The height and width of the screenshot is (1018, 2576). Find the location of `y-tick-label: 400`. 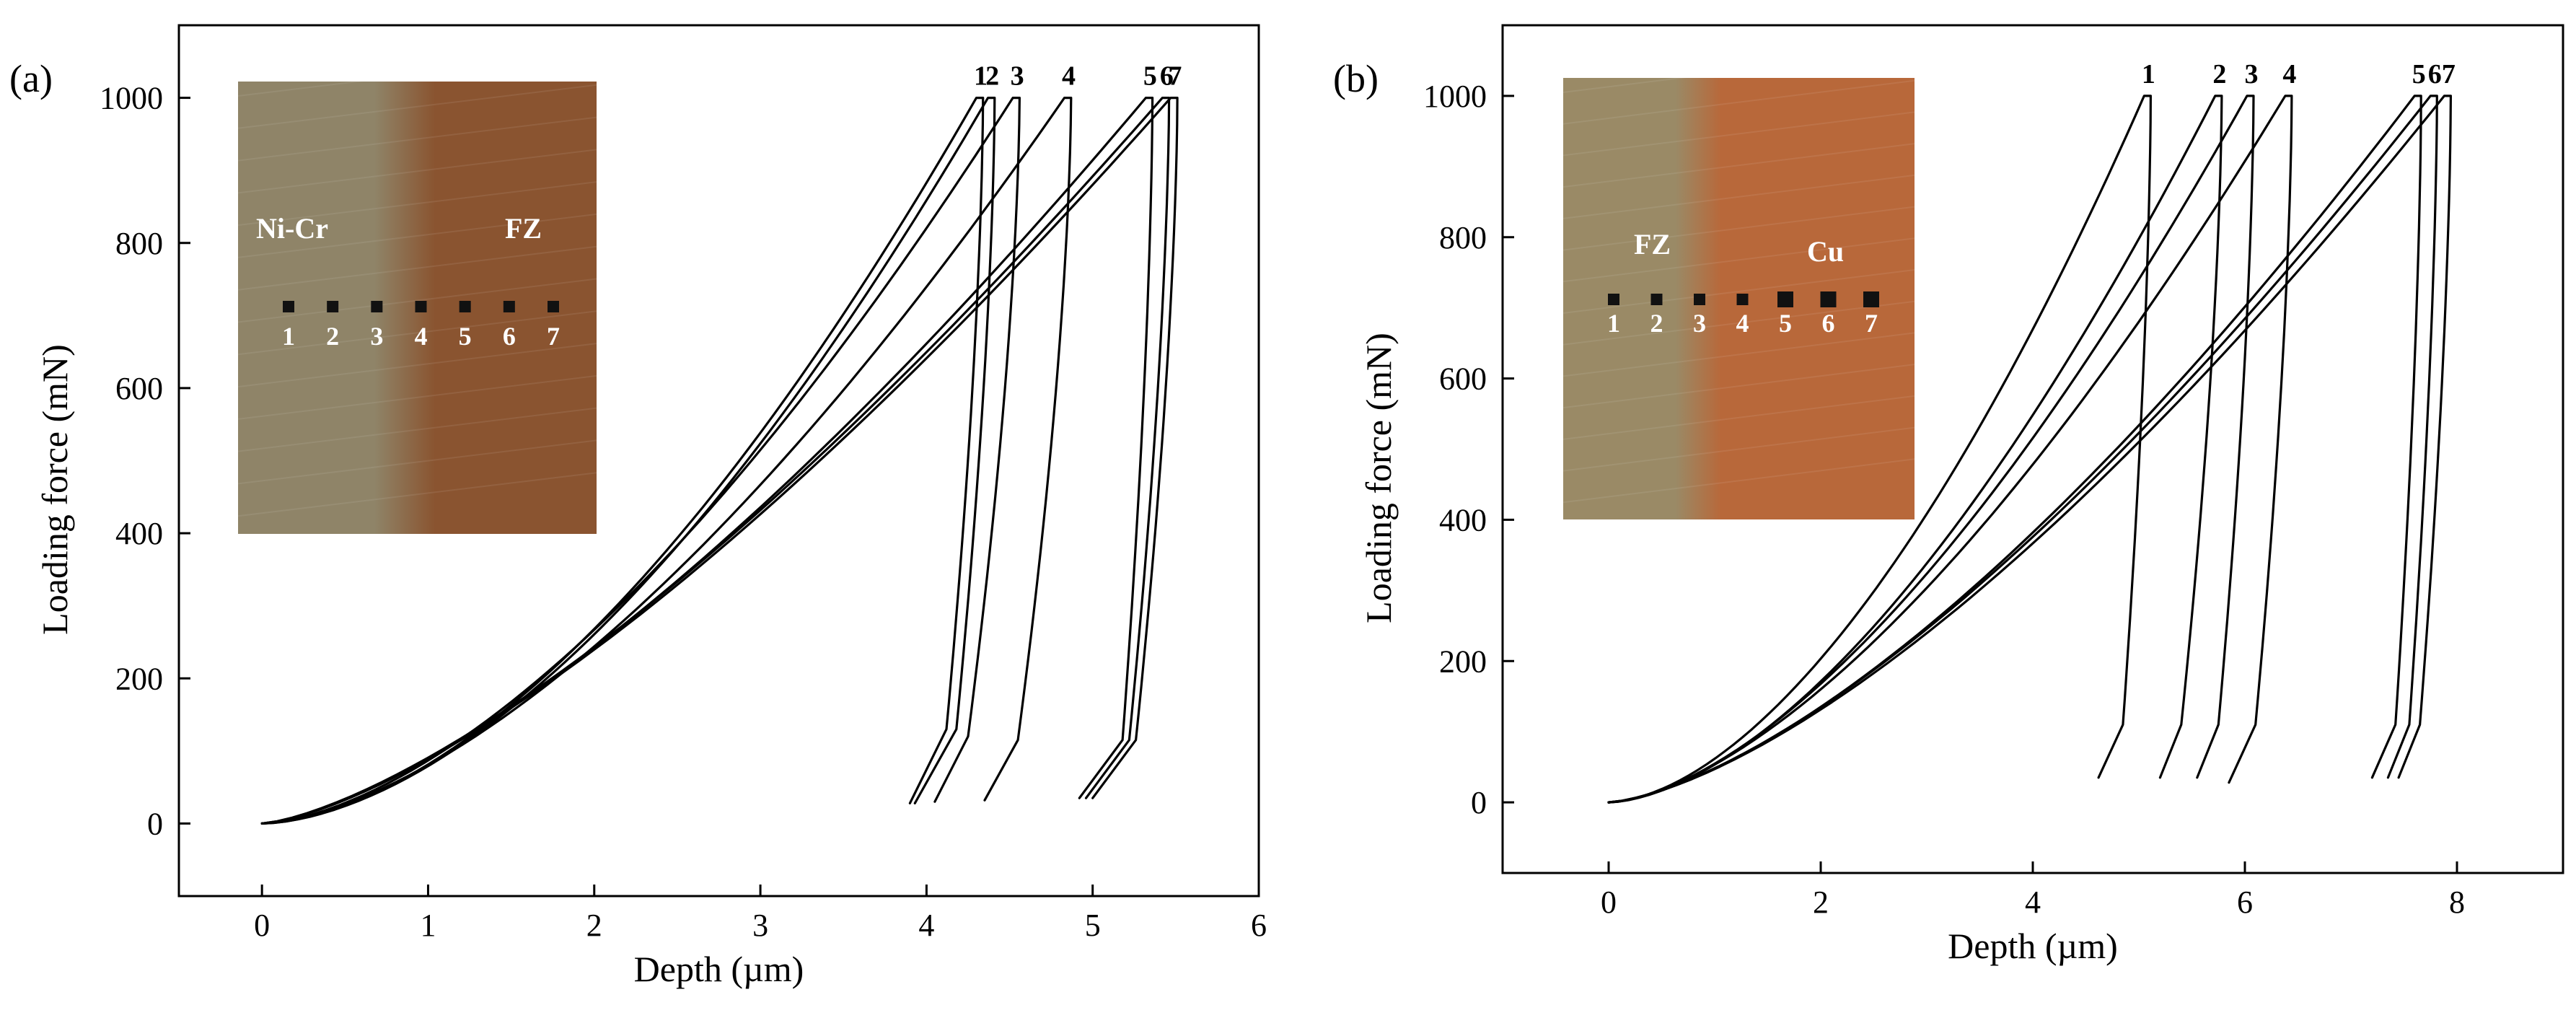

y-tick-label: 400 is located at coordinates (139, 533).